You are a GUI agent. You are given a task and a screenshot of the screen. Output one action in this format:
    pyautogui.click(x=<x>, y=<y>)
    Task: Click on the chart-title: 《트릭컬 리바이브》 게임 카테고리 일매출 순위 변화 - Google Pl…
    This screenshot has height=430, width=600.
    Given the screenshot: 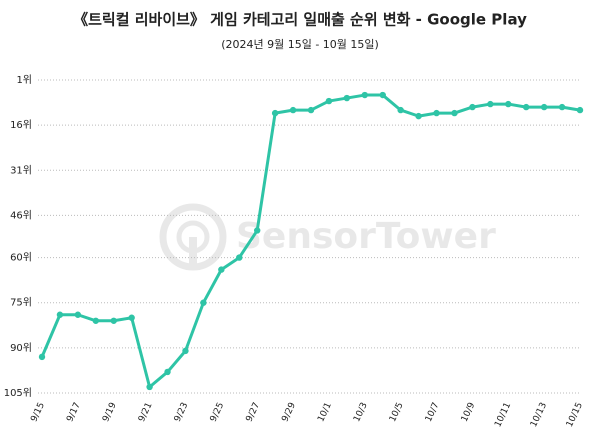 What is the action you would take?
    pyautogui.click(x=300, y=20)
    